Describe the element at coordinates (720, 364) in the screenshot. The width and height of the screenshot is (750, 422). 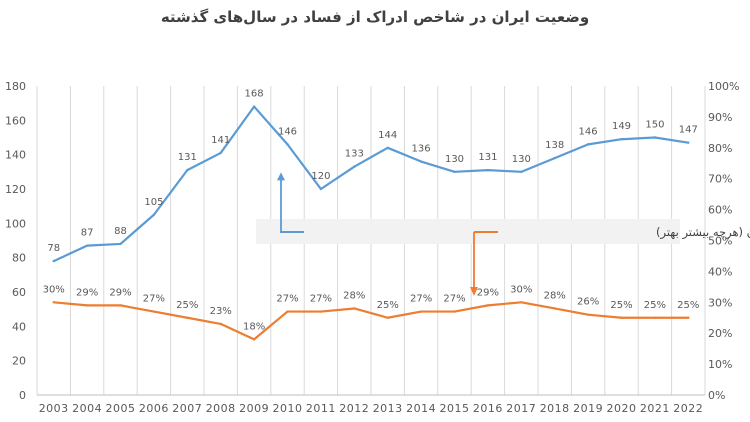
I see `right-axis-tick-label: 10%` at that location.